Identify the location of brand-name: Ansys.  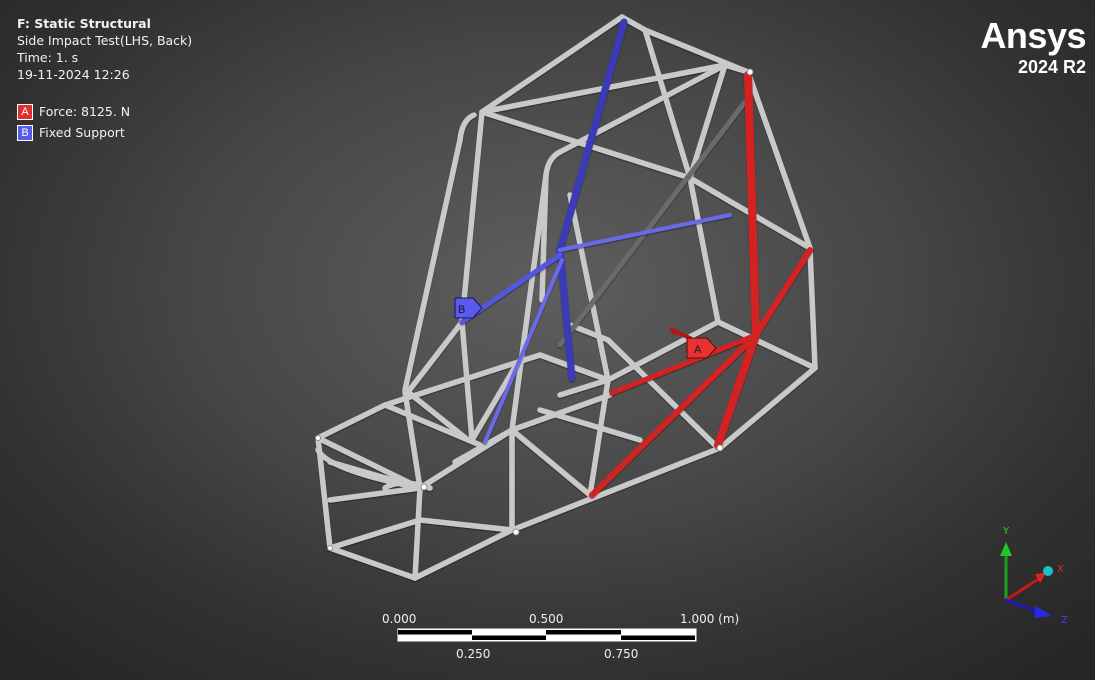
(1033, 35).